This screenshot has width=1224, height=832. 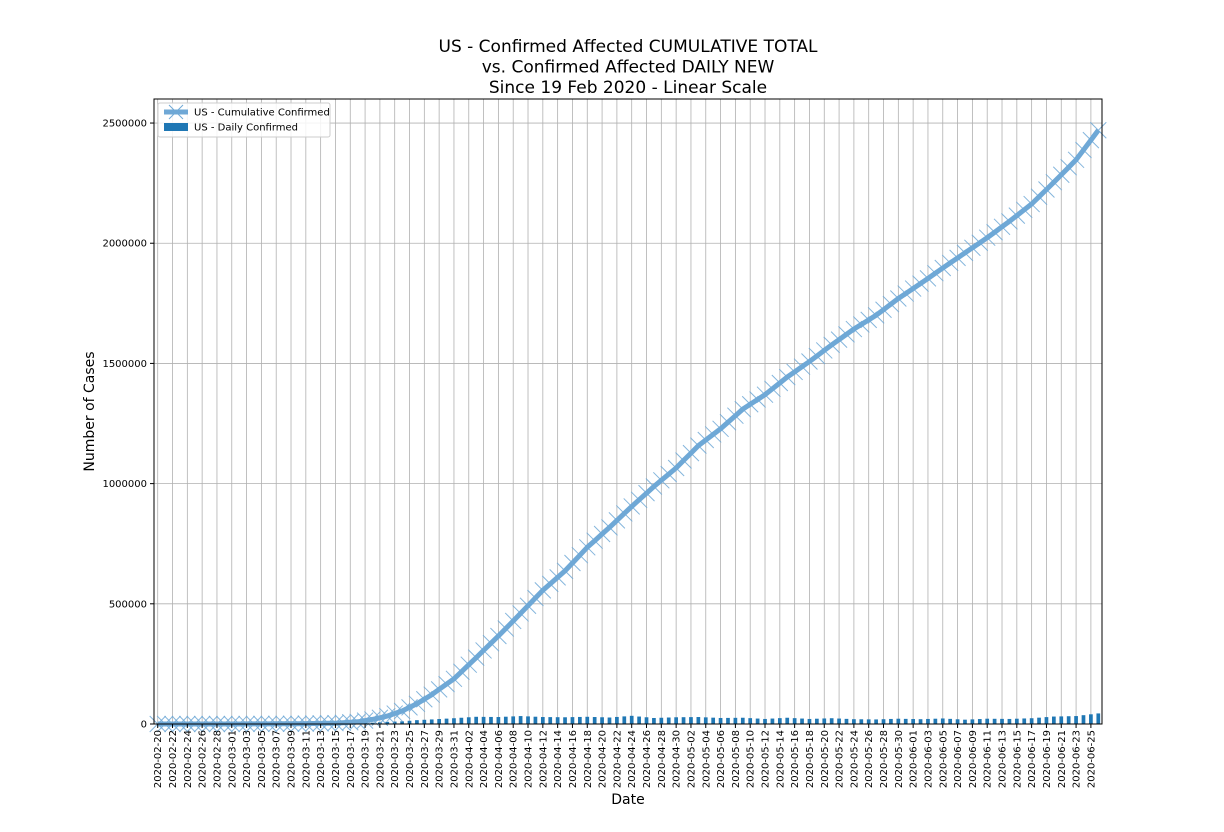 I want to click on x-tick-label: 2020-04-16, so click(x=573, y=759).